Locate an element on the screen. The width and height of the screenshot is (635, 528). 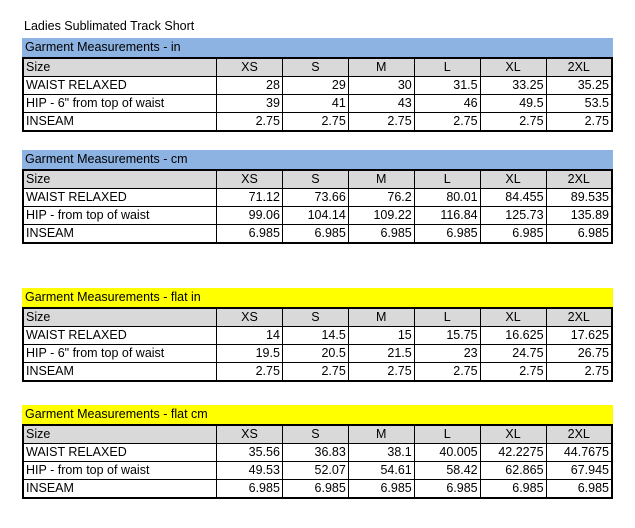
value-cell: 135.89 is located at coordinates (579, 215).